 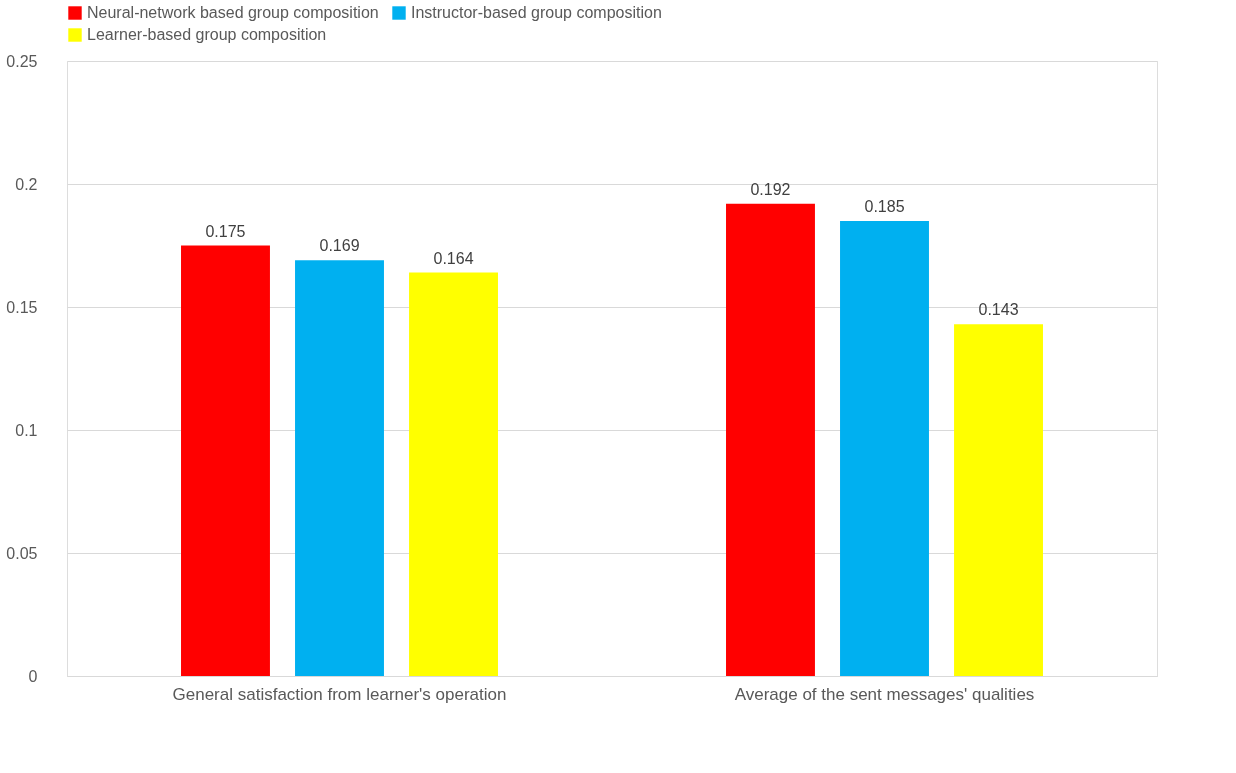 I want to click on y-tick-label: 0.2, so click(x=26, y=184).